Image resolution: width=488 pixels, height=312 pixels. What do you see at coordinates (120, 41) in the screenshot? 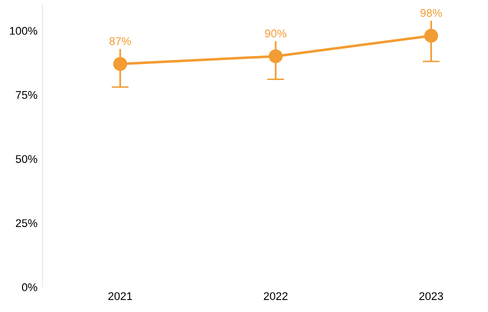
I see `data-label: 87%` at bounding box center [120, 41].